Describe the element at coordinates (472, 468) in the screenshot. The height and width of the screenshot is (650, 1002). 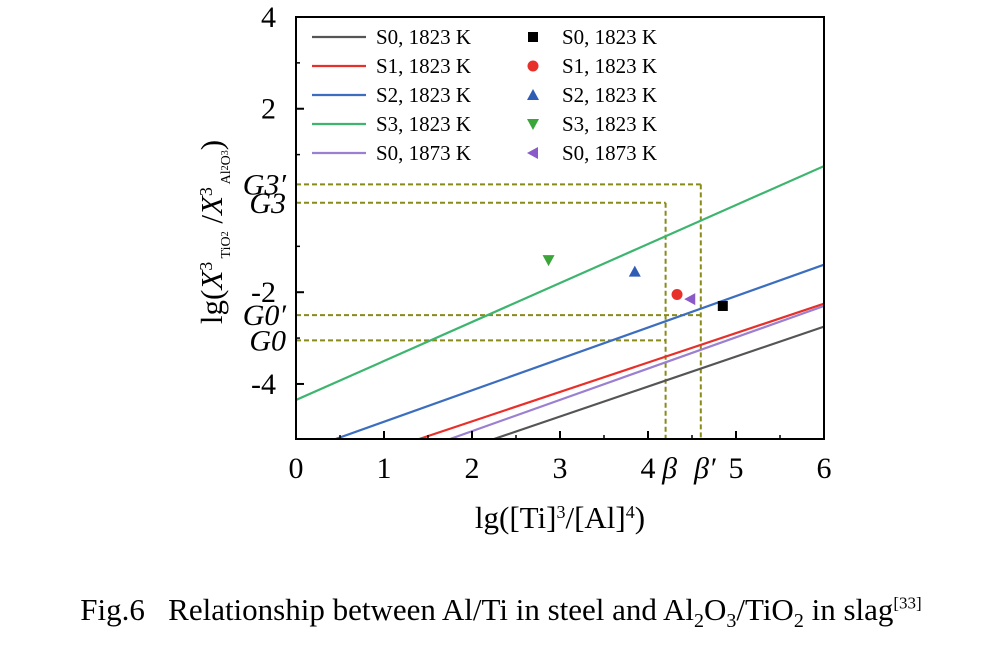
I see `x-tick-label: 2` at that location.